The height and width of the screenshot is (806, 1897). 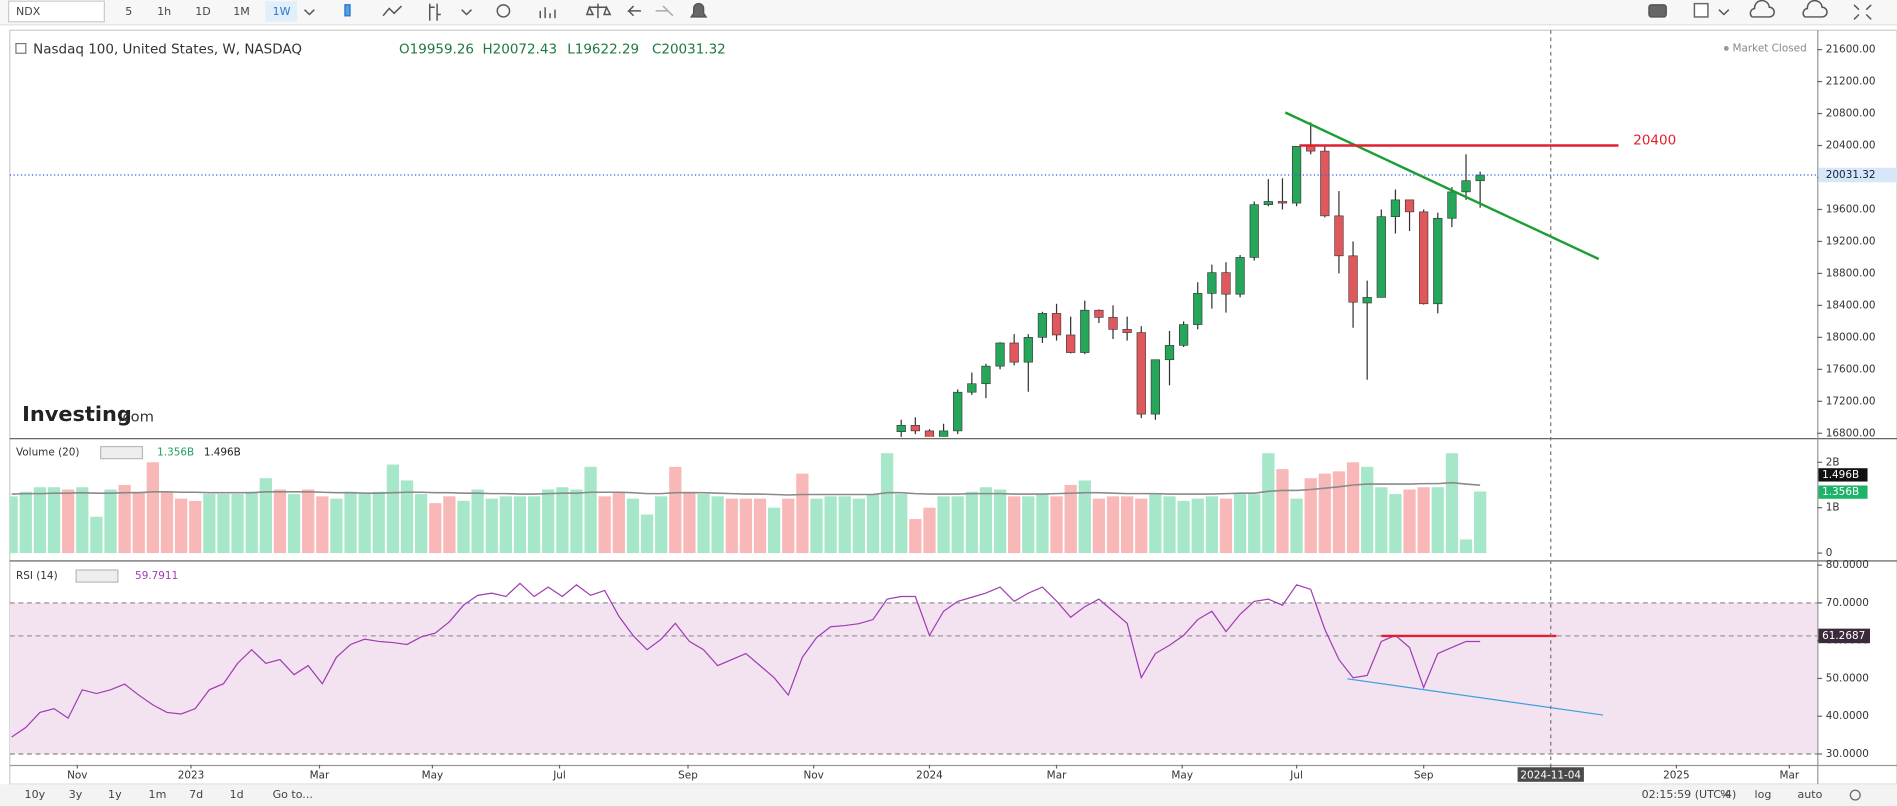 I want to click on rsi-value: 59.7911, so click(x=156, y=576).